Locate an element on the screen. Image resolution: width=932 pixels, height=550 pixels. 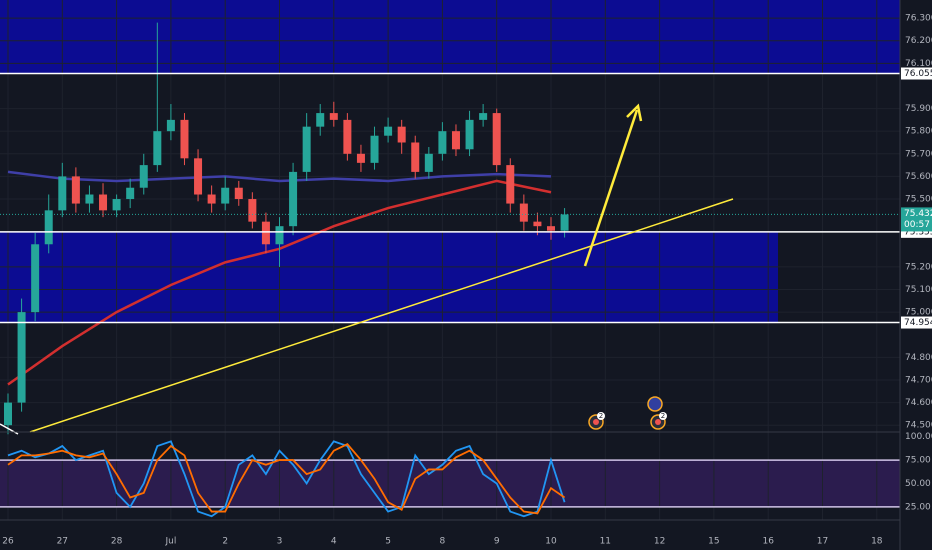
y-tick-label: 75.500 is located at coordinates (918, 200).